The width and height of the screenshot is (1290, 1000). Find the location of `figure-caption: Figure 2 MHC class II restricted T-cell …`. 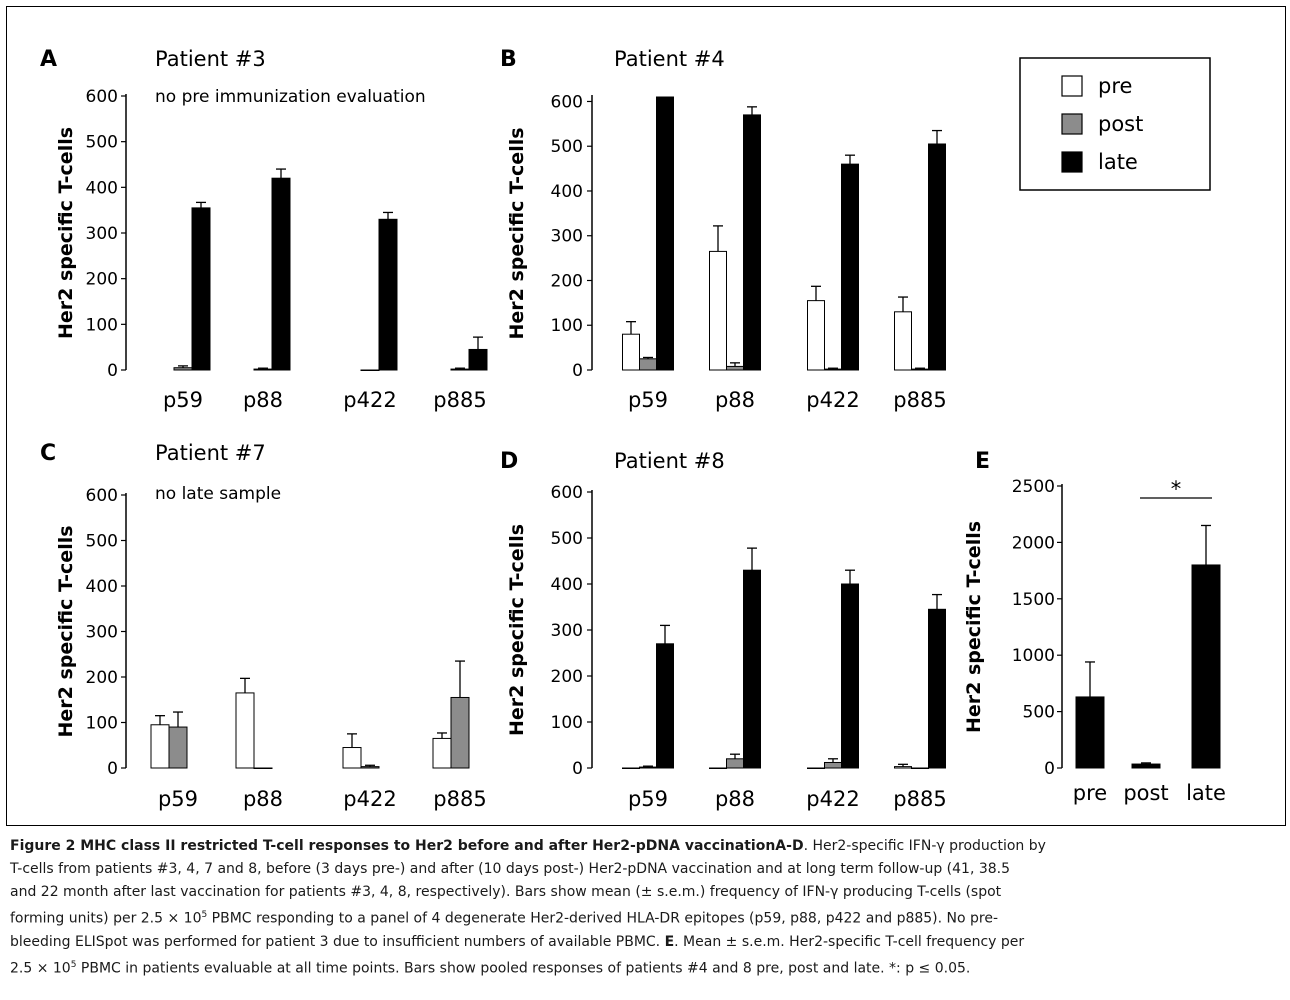

figure-caption: Figure 2 MHC class II restricted T-cell … is located at coordinates (646, 907).